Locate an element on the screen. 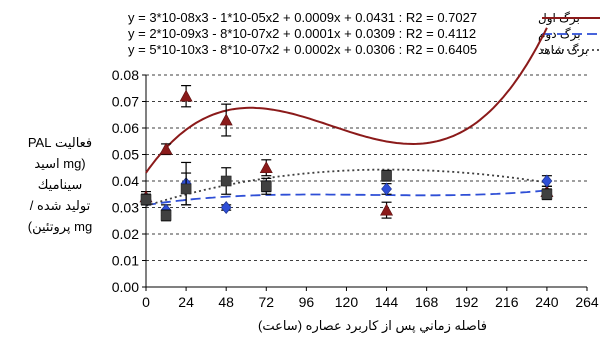  y-axis-title-line: سینامیك is located at coordinates (60, 184).